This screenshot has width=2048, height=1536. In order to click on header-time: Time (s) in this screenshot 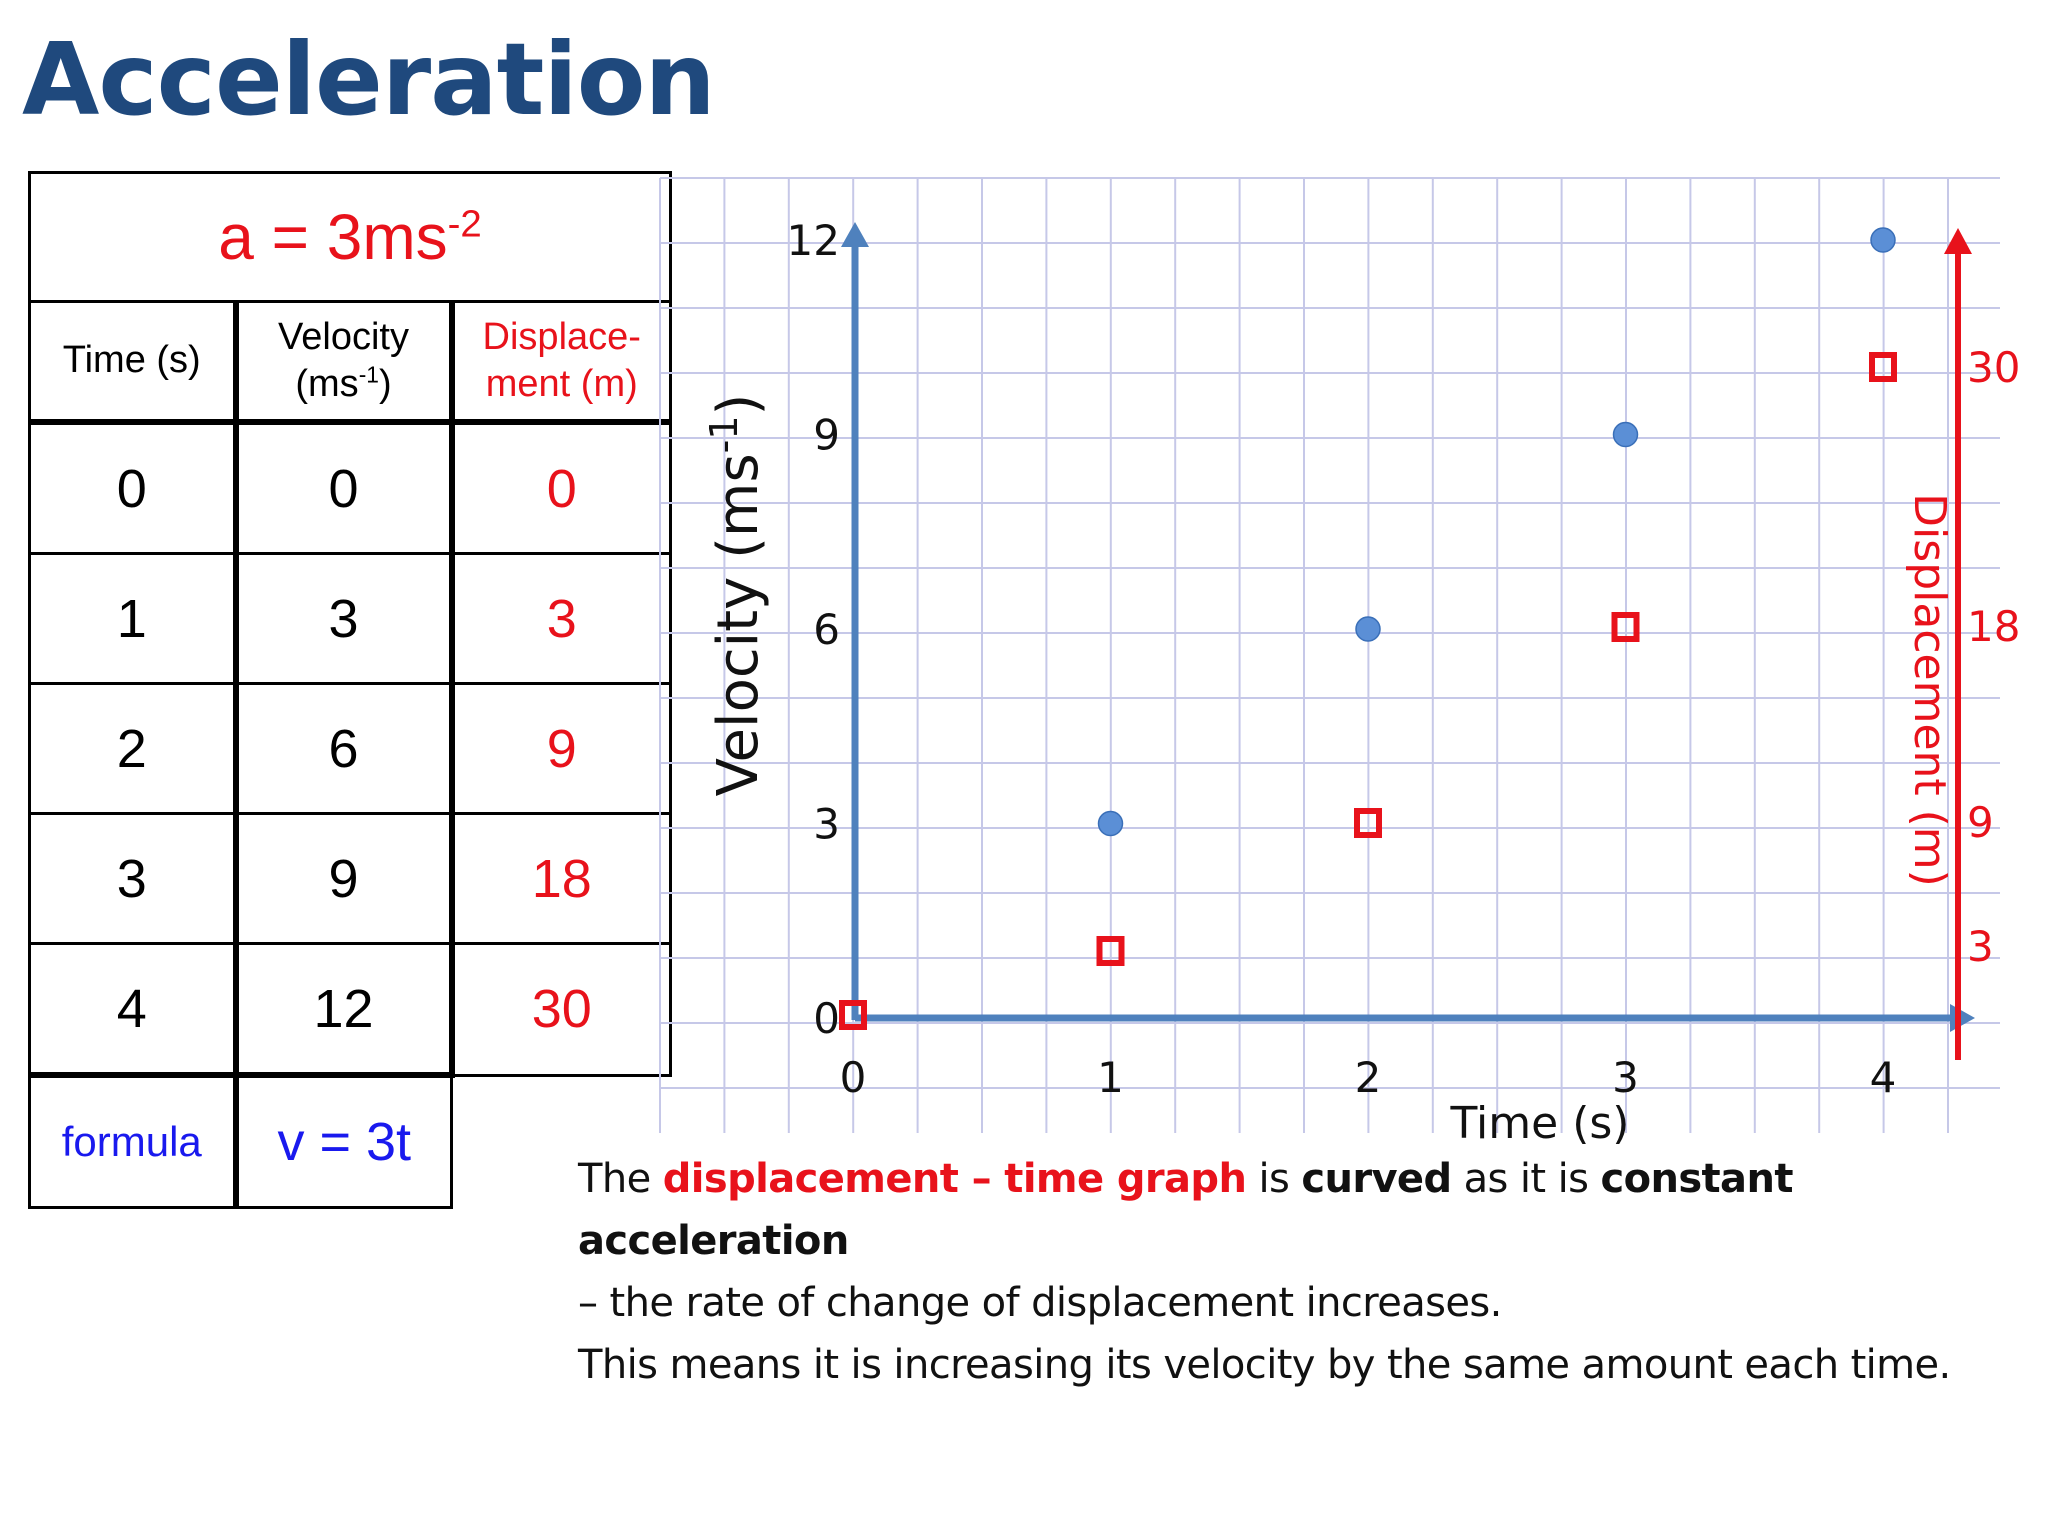, I will do `click(132, 362)`.